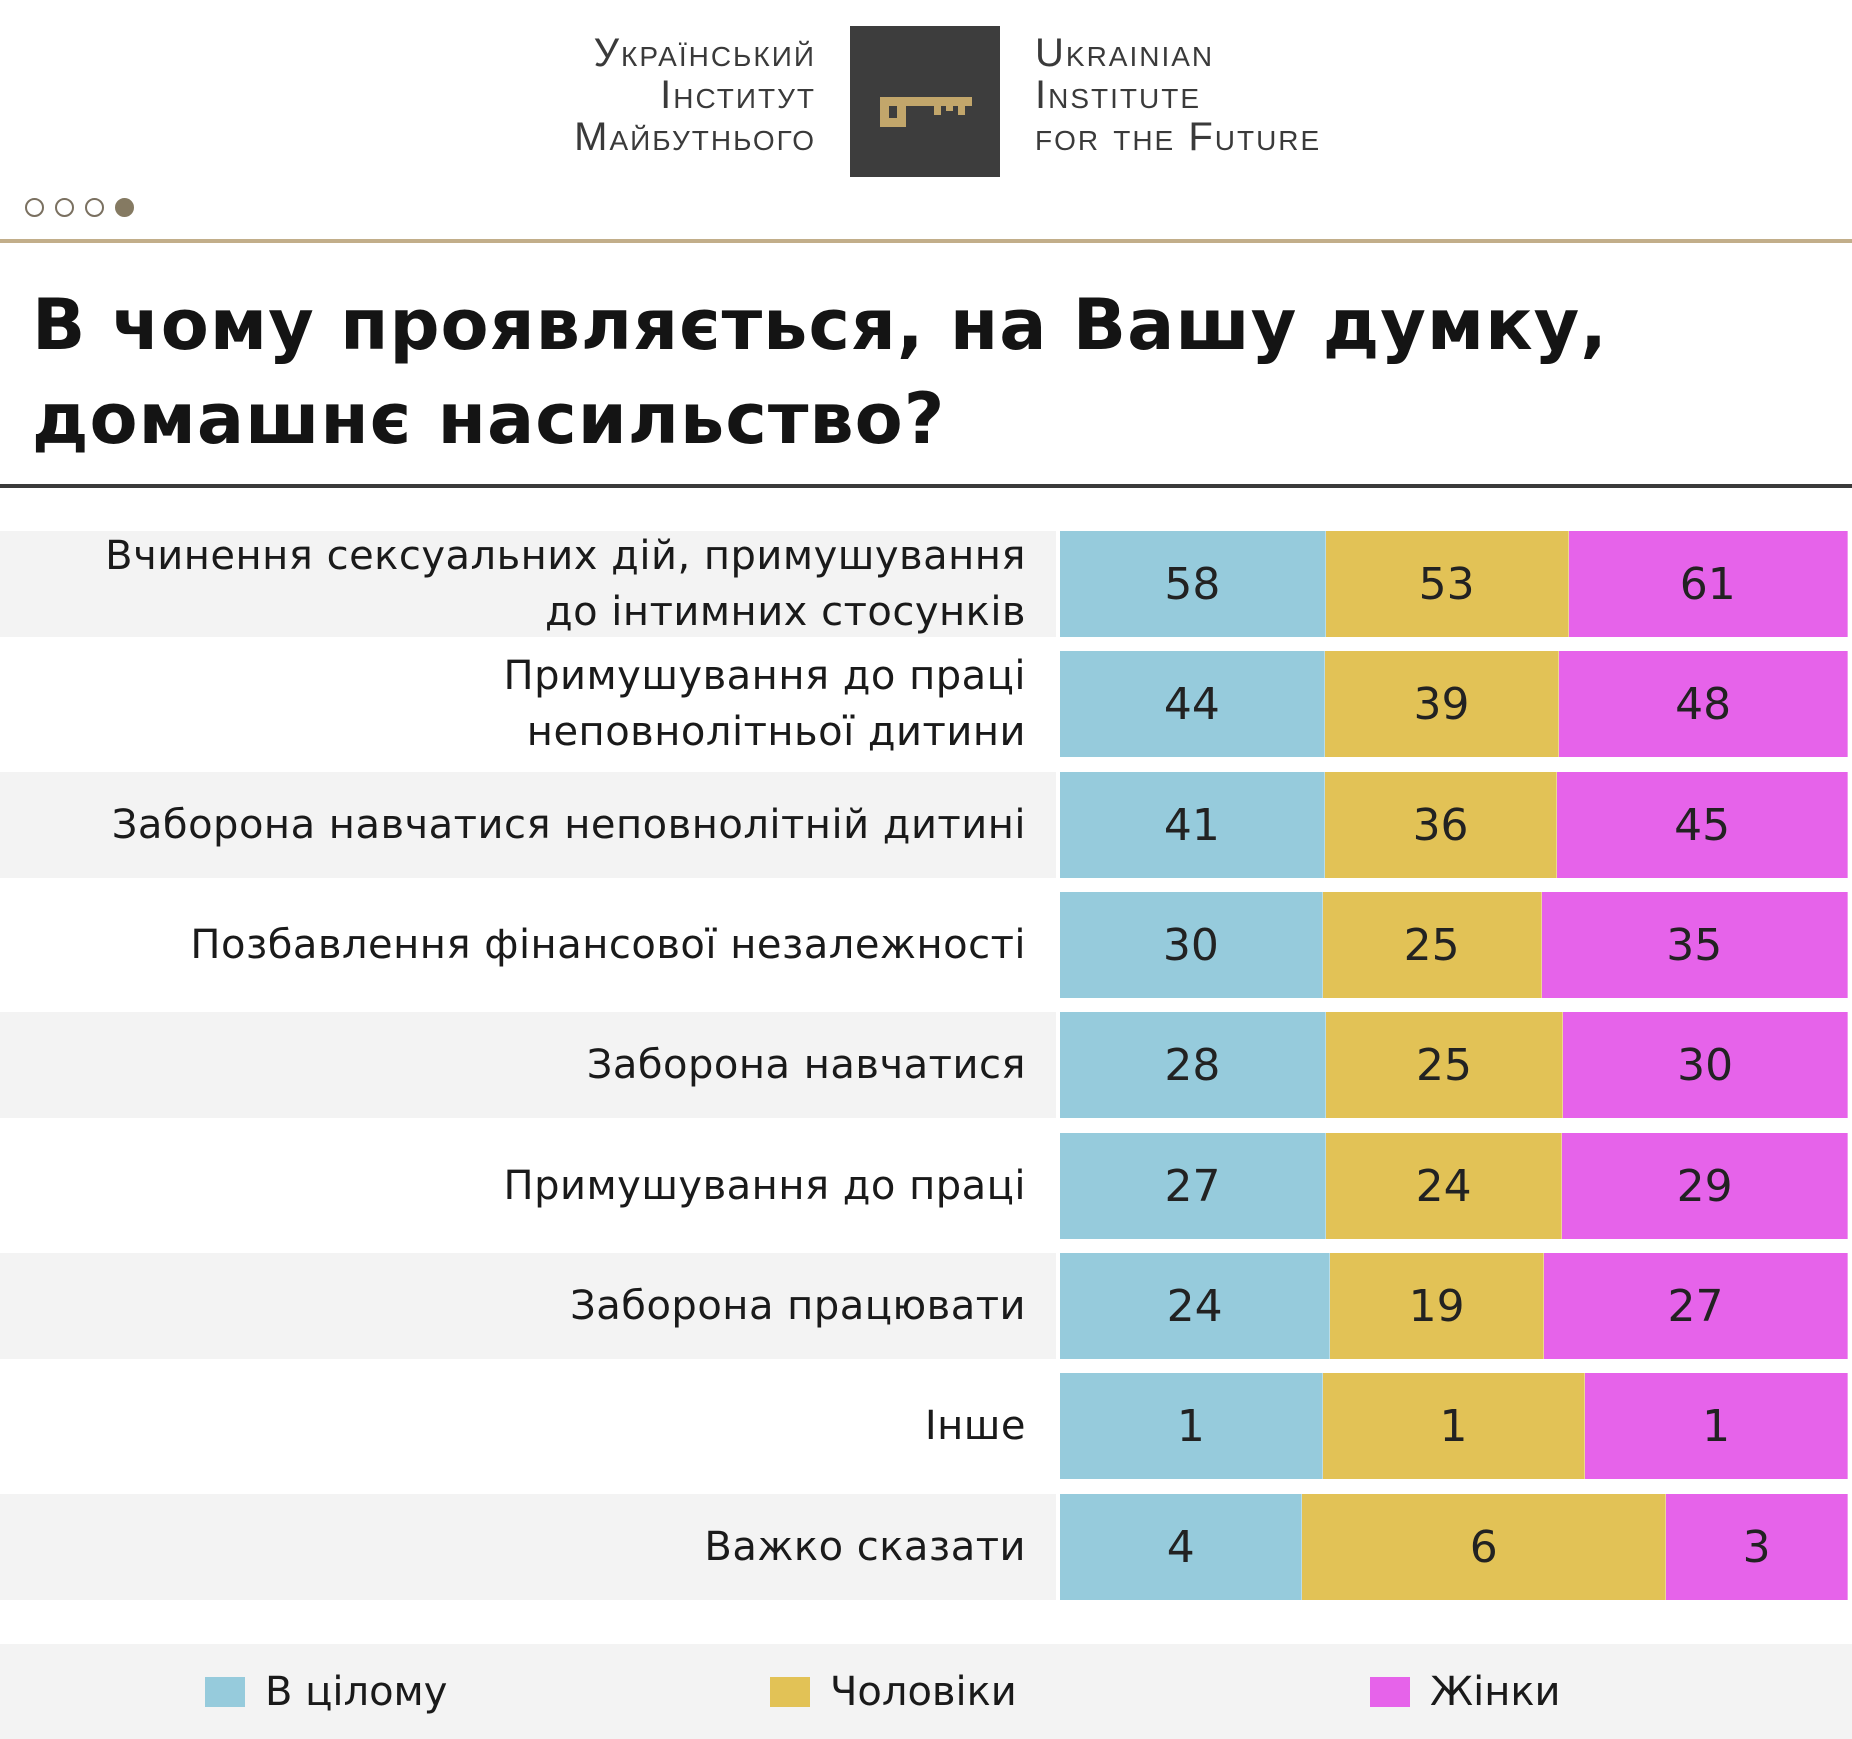 The height and width of the screenshot is (1739, 1852). What do you see at coordinates (1193, 1186) in the screenshot?
I see `bar-segment-overall: 27` at bounding box center [1193, 1186].